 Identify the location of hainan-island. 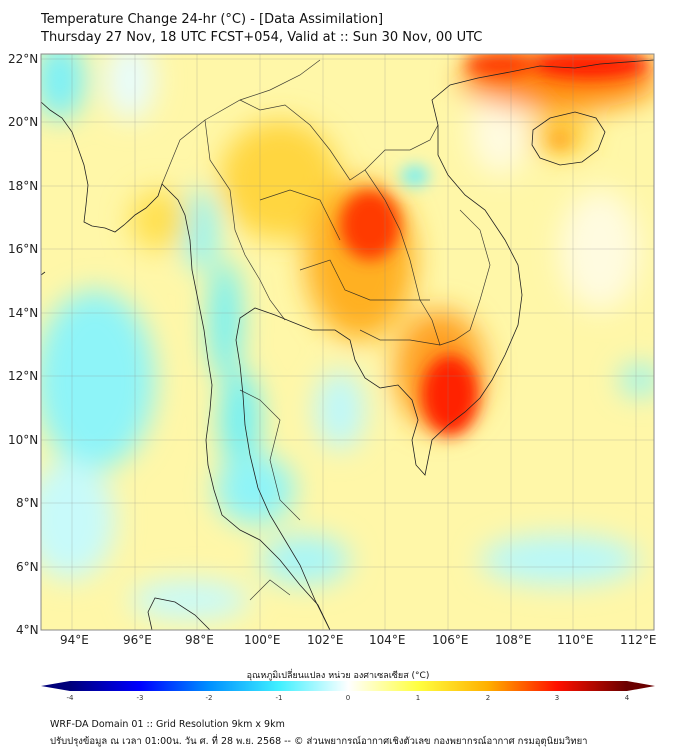
(568, 138).